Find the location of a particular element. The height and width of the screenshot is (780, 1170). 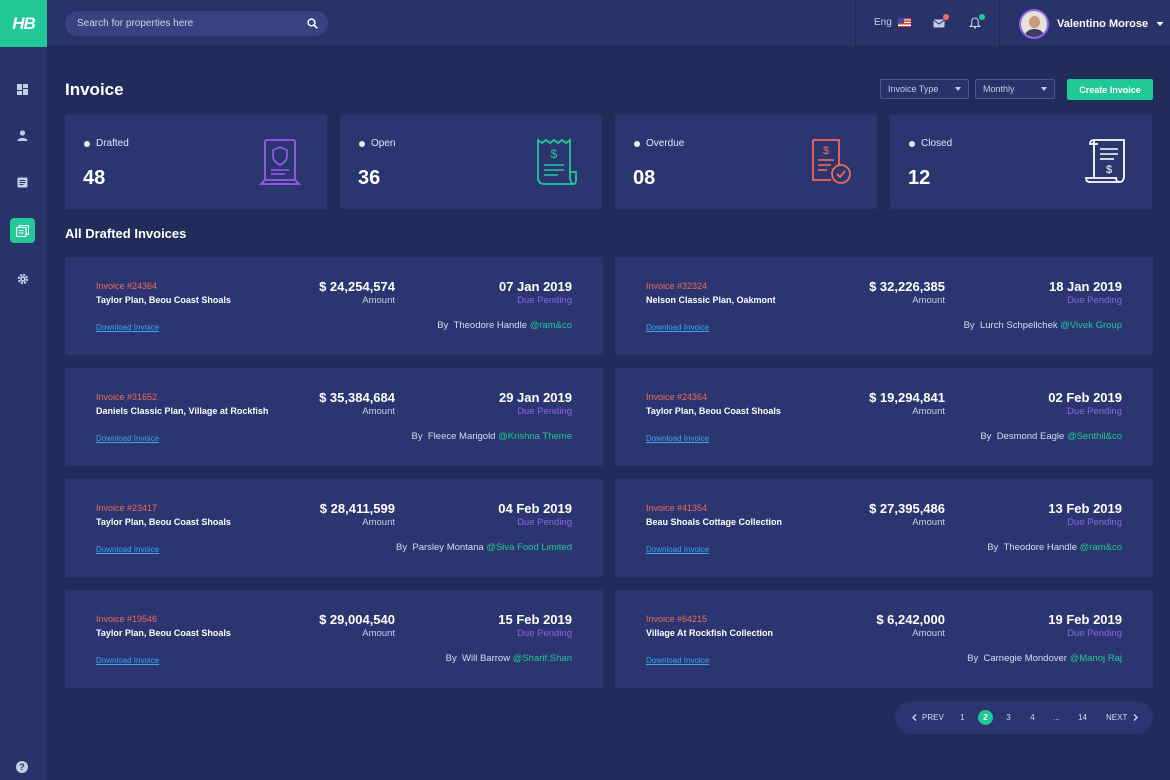

search-bar is located at coordinates (196, 23).